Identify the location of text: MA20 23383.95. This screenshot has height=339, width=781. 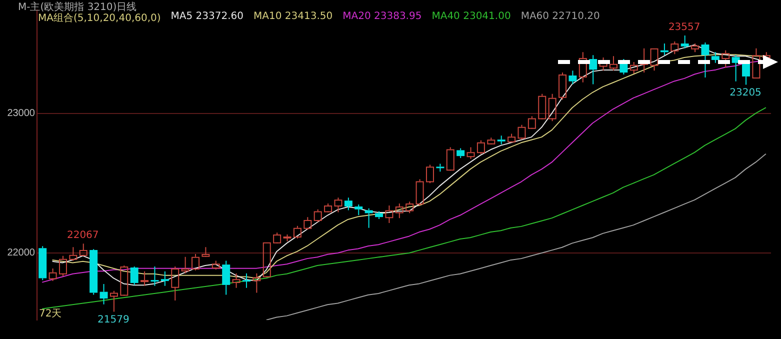
(382, 17).